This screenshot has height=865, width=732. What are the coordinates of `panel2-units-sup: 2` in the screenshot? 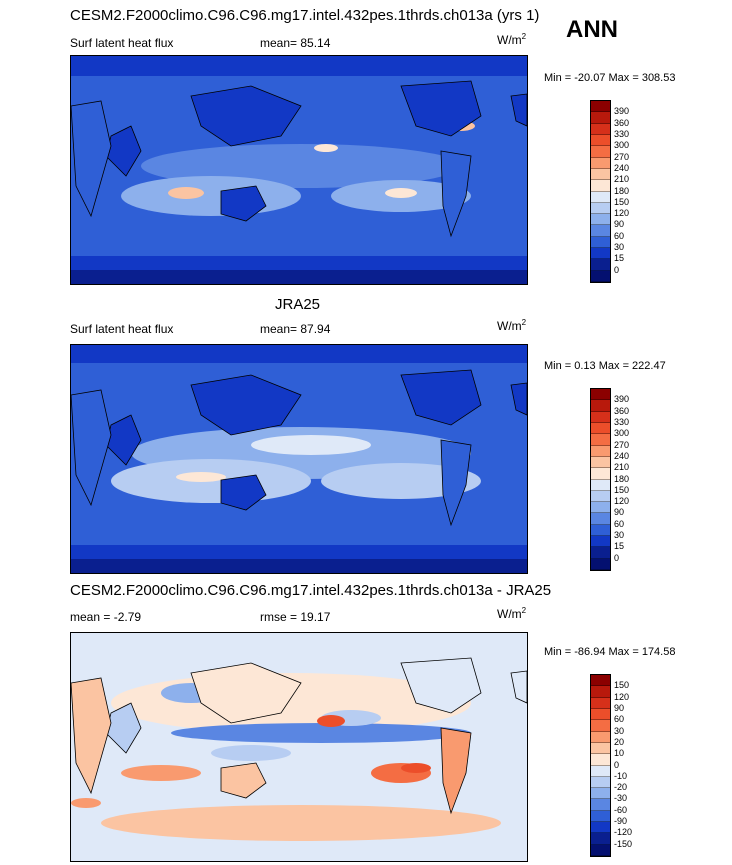 It's located at (524, 322).